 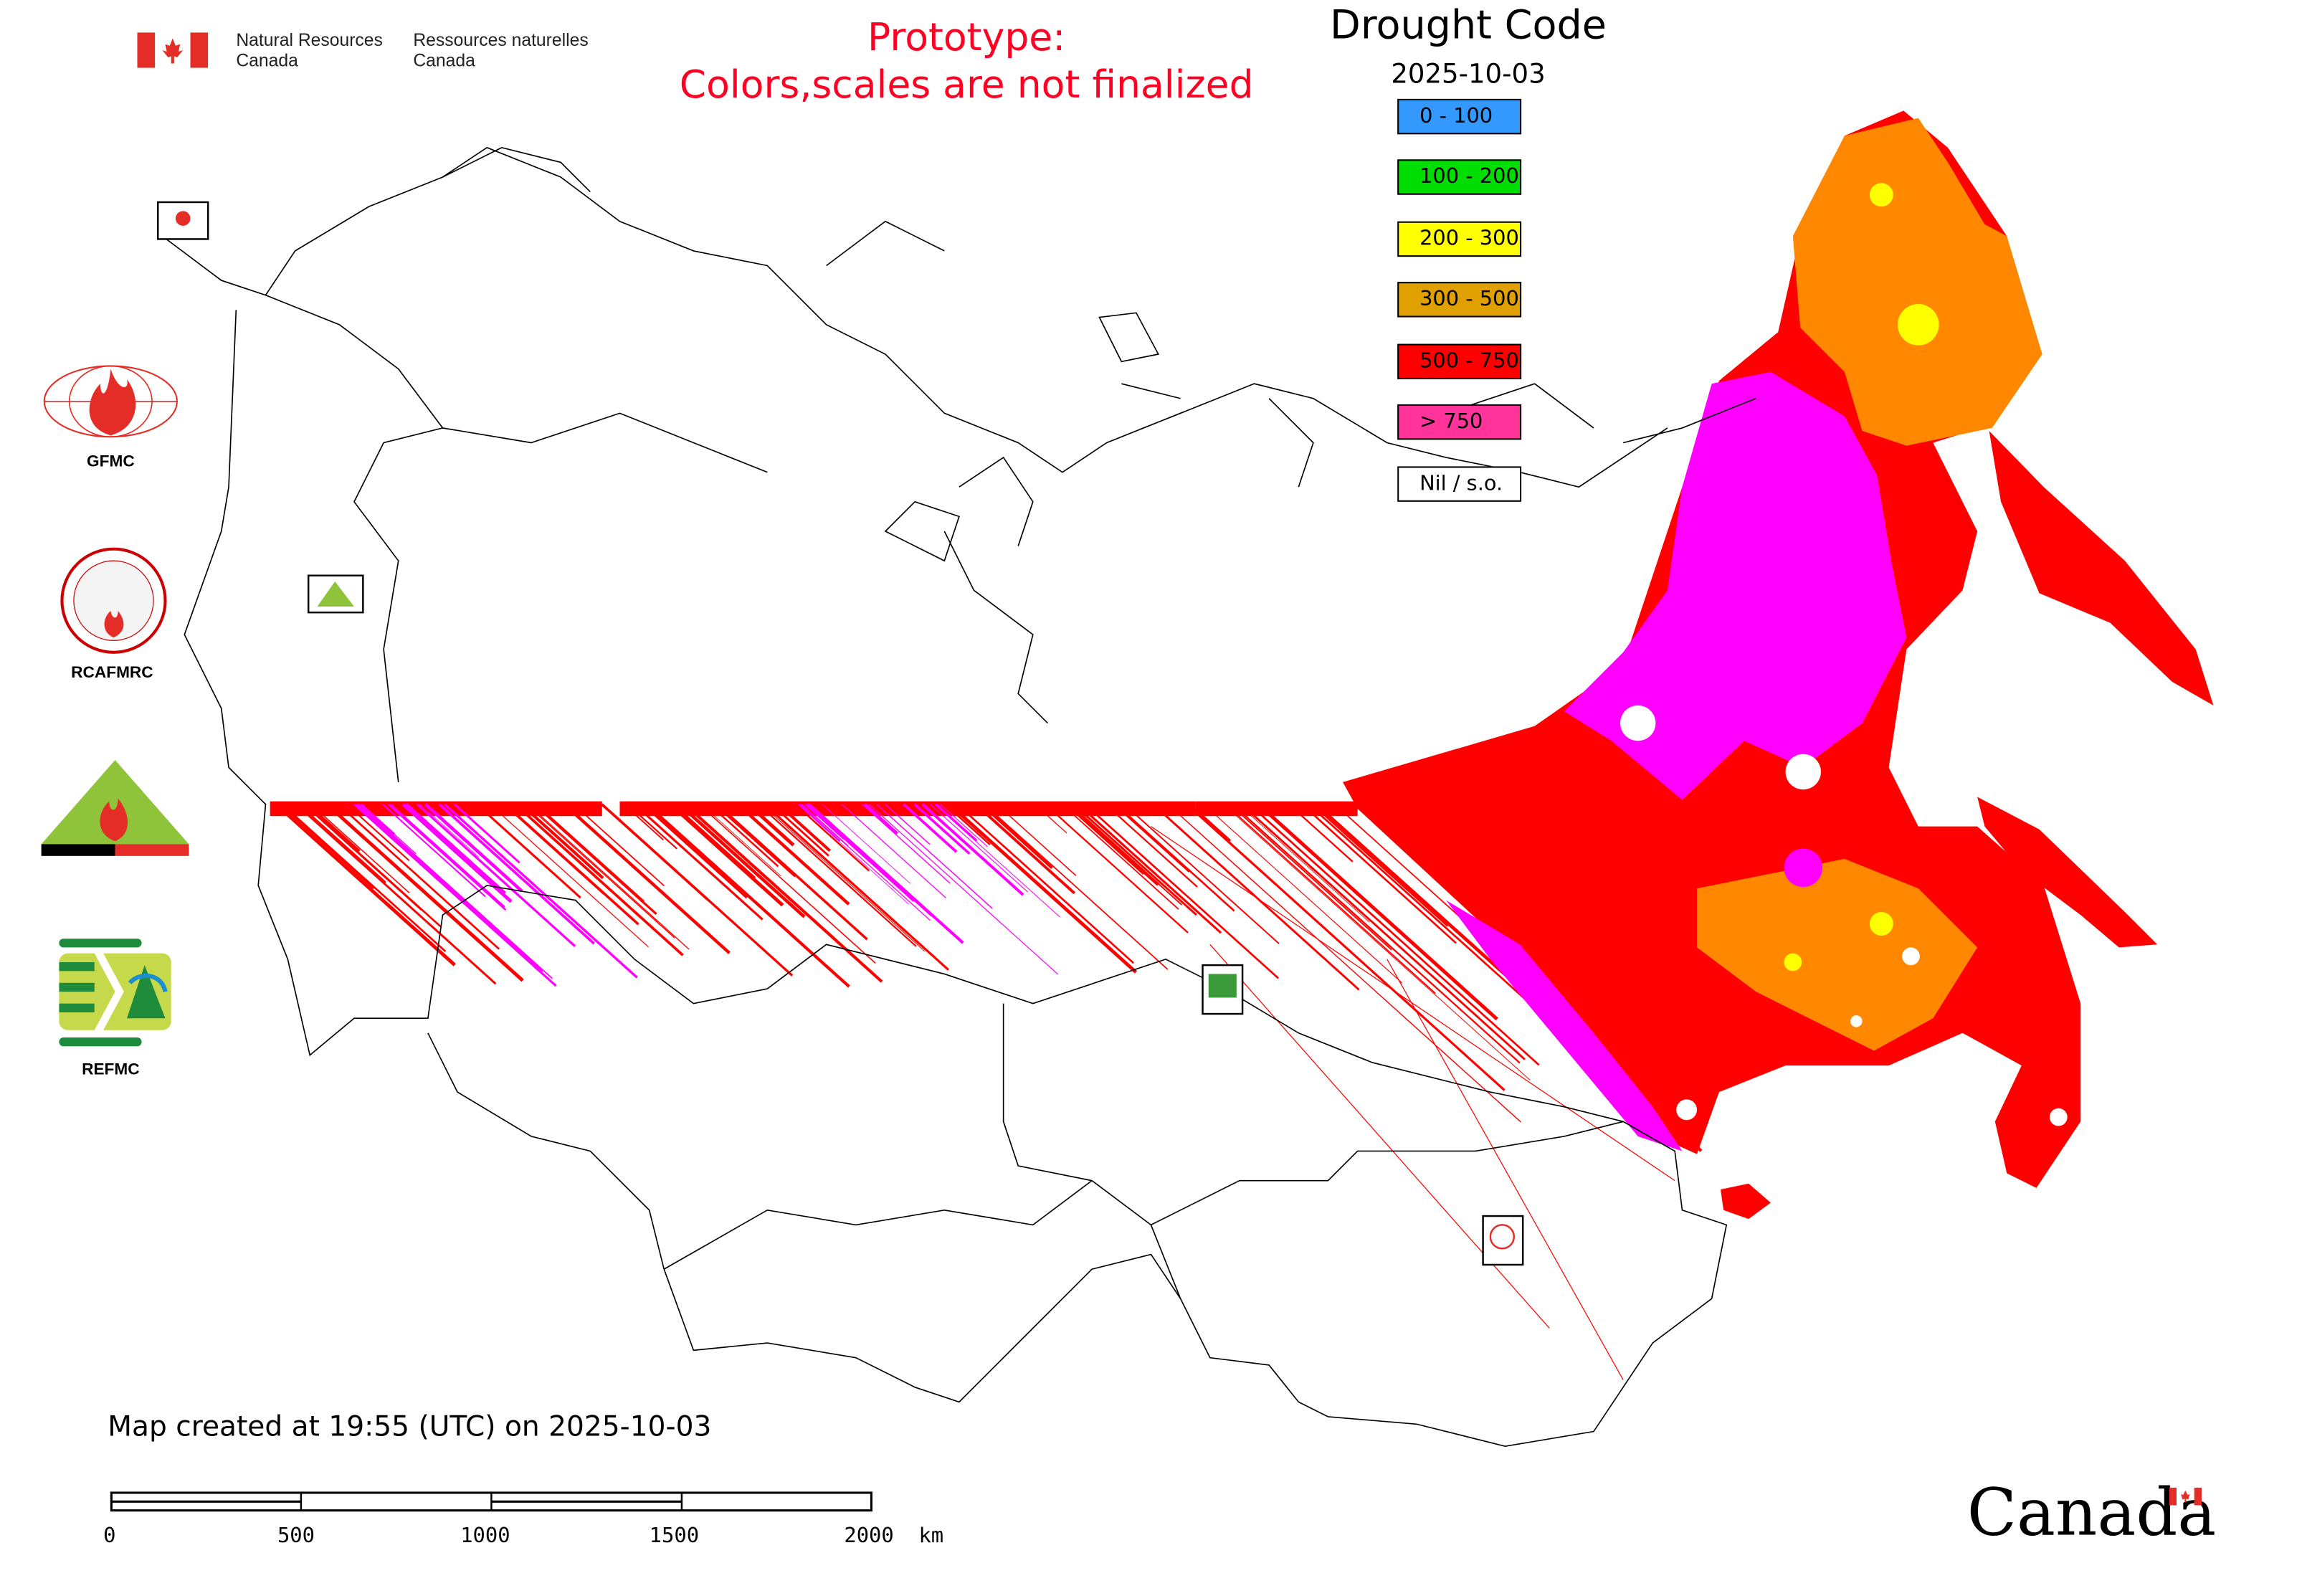 I want to click on prototype-line2: Colors,scales are not finalized, so click(x=966, y=85).